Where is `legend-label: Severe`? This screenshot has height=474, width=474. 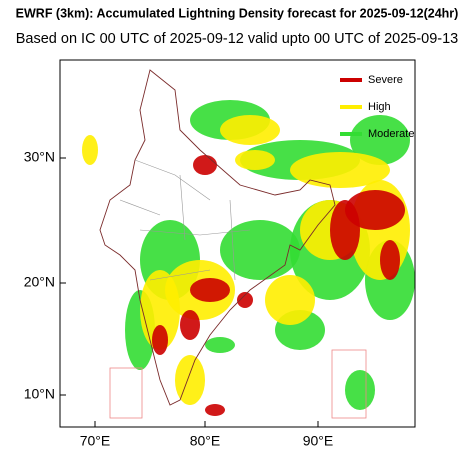 legend-label: Severe is located at coordinates (385, 80).